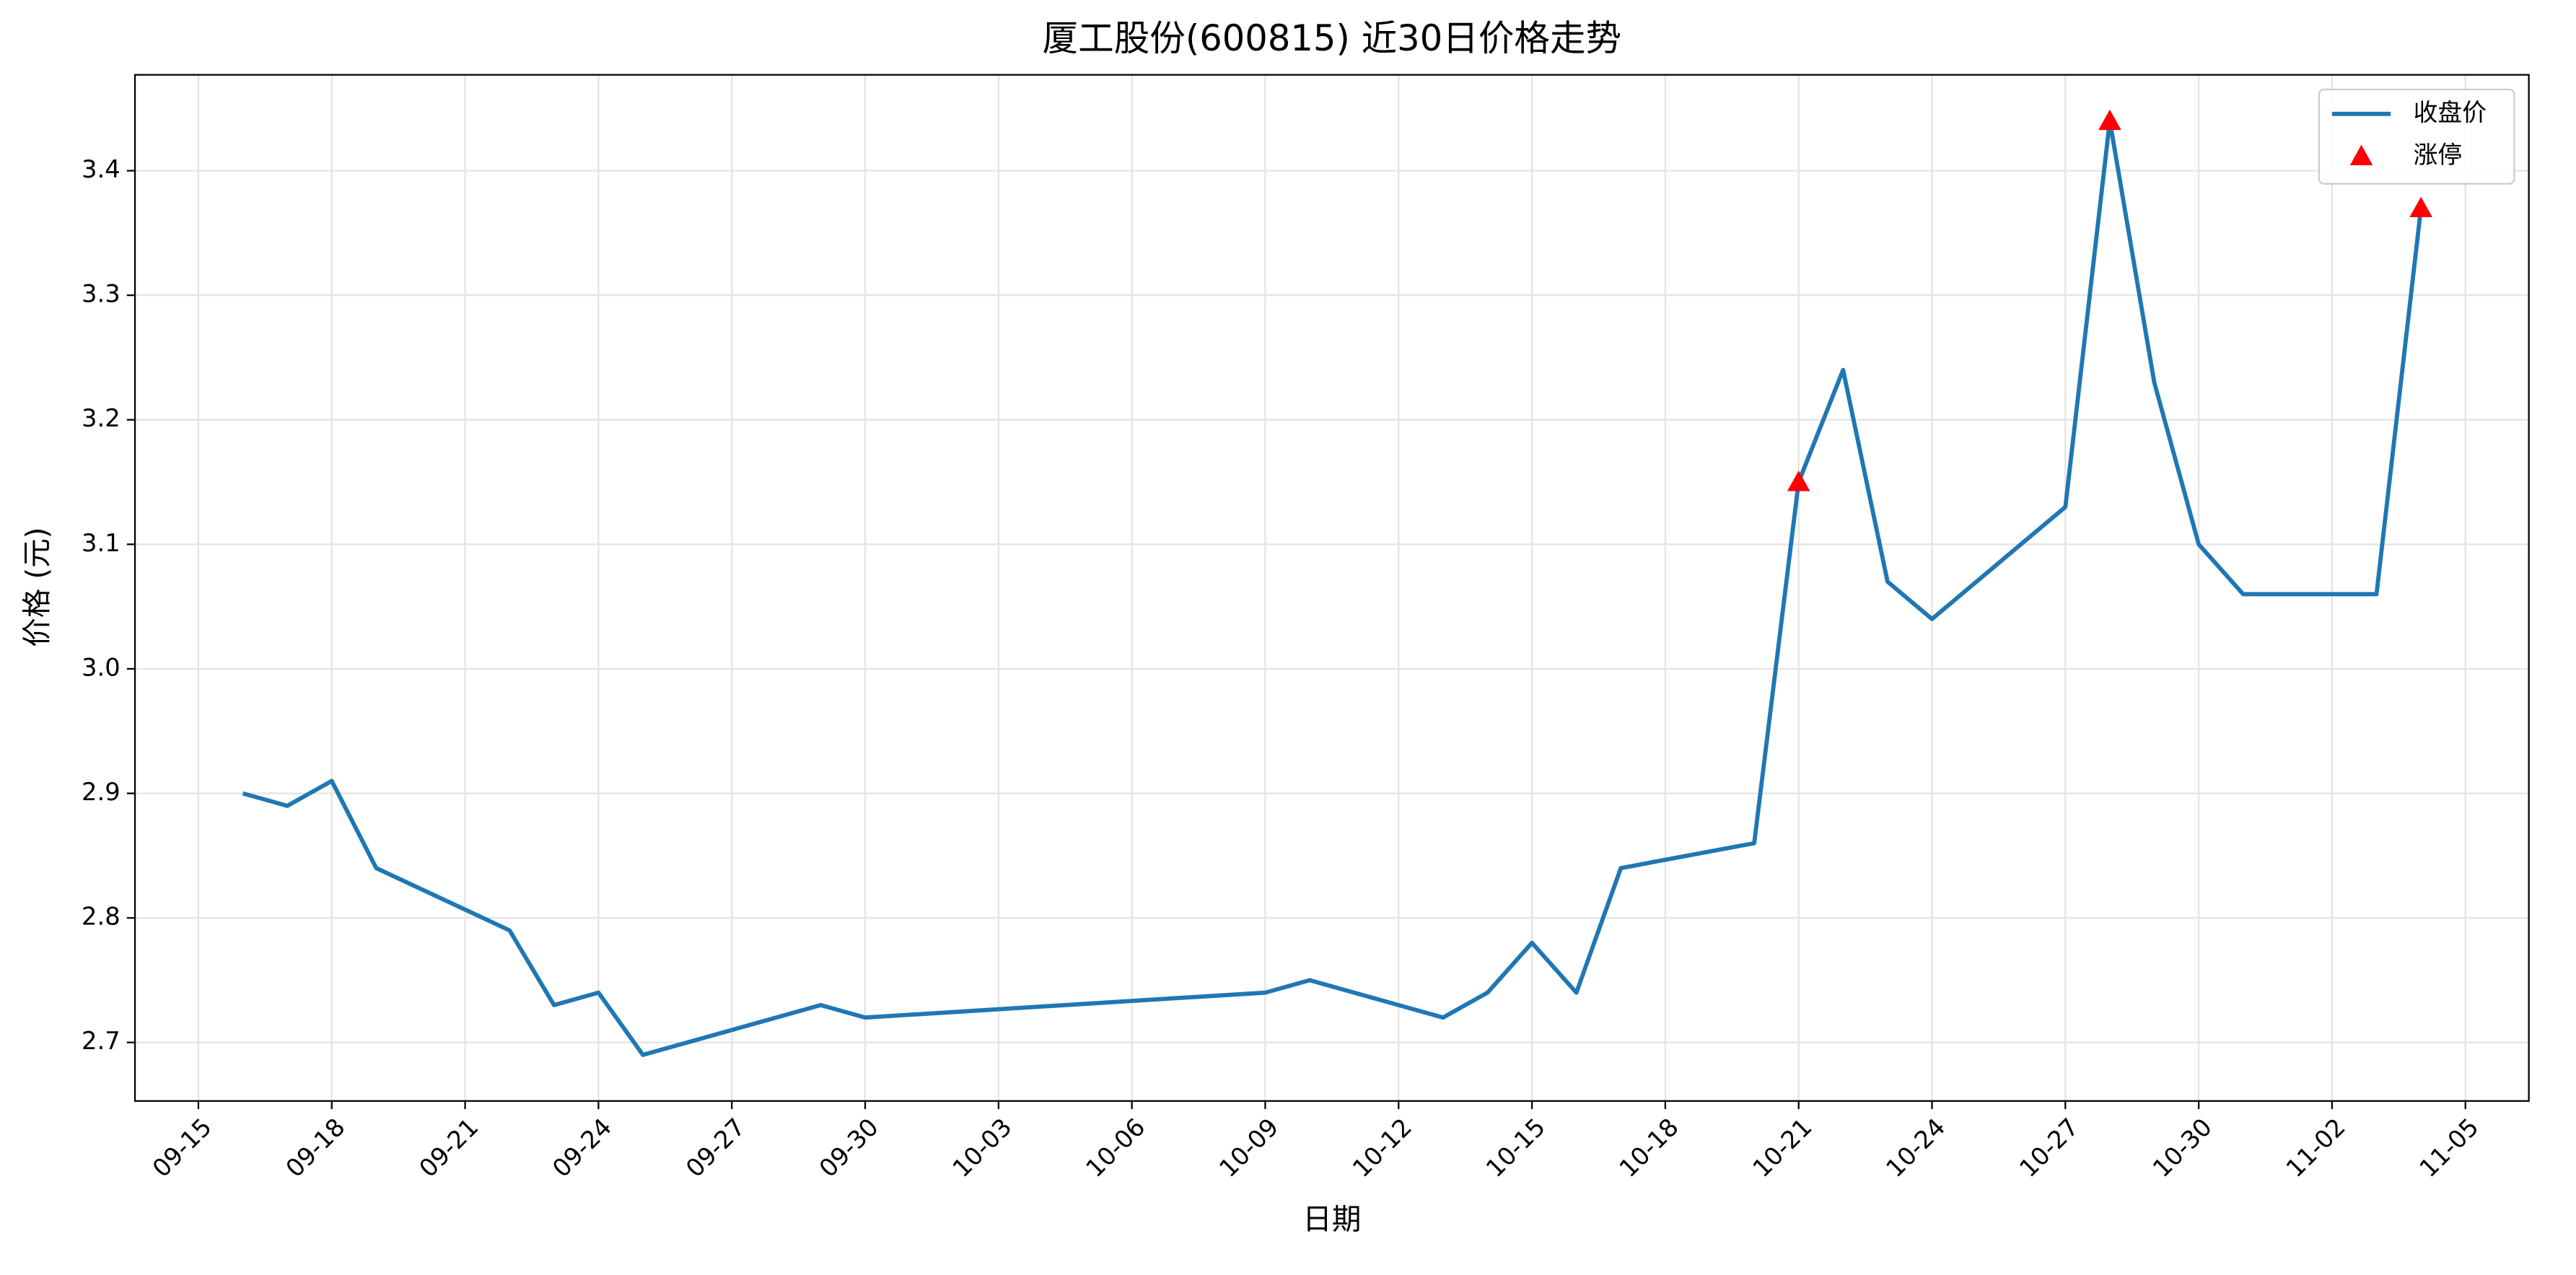 The width and height of the screenshot is (2576, 1275). Describe the element at coordinates (2438, 155) in the screenshot. I see `legend-label: 涨停` at that location.